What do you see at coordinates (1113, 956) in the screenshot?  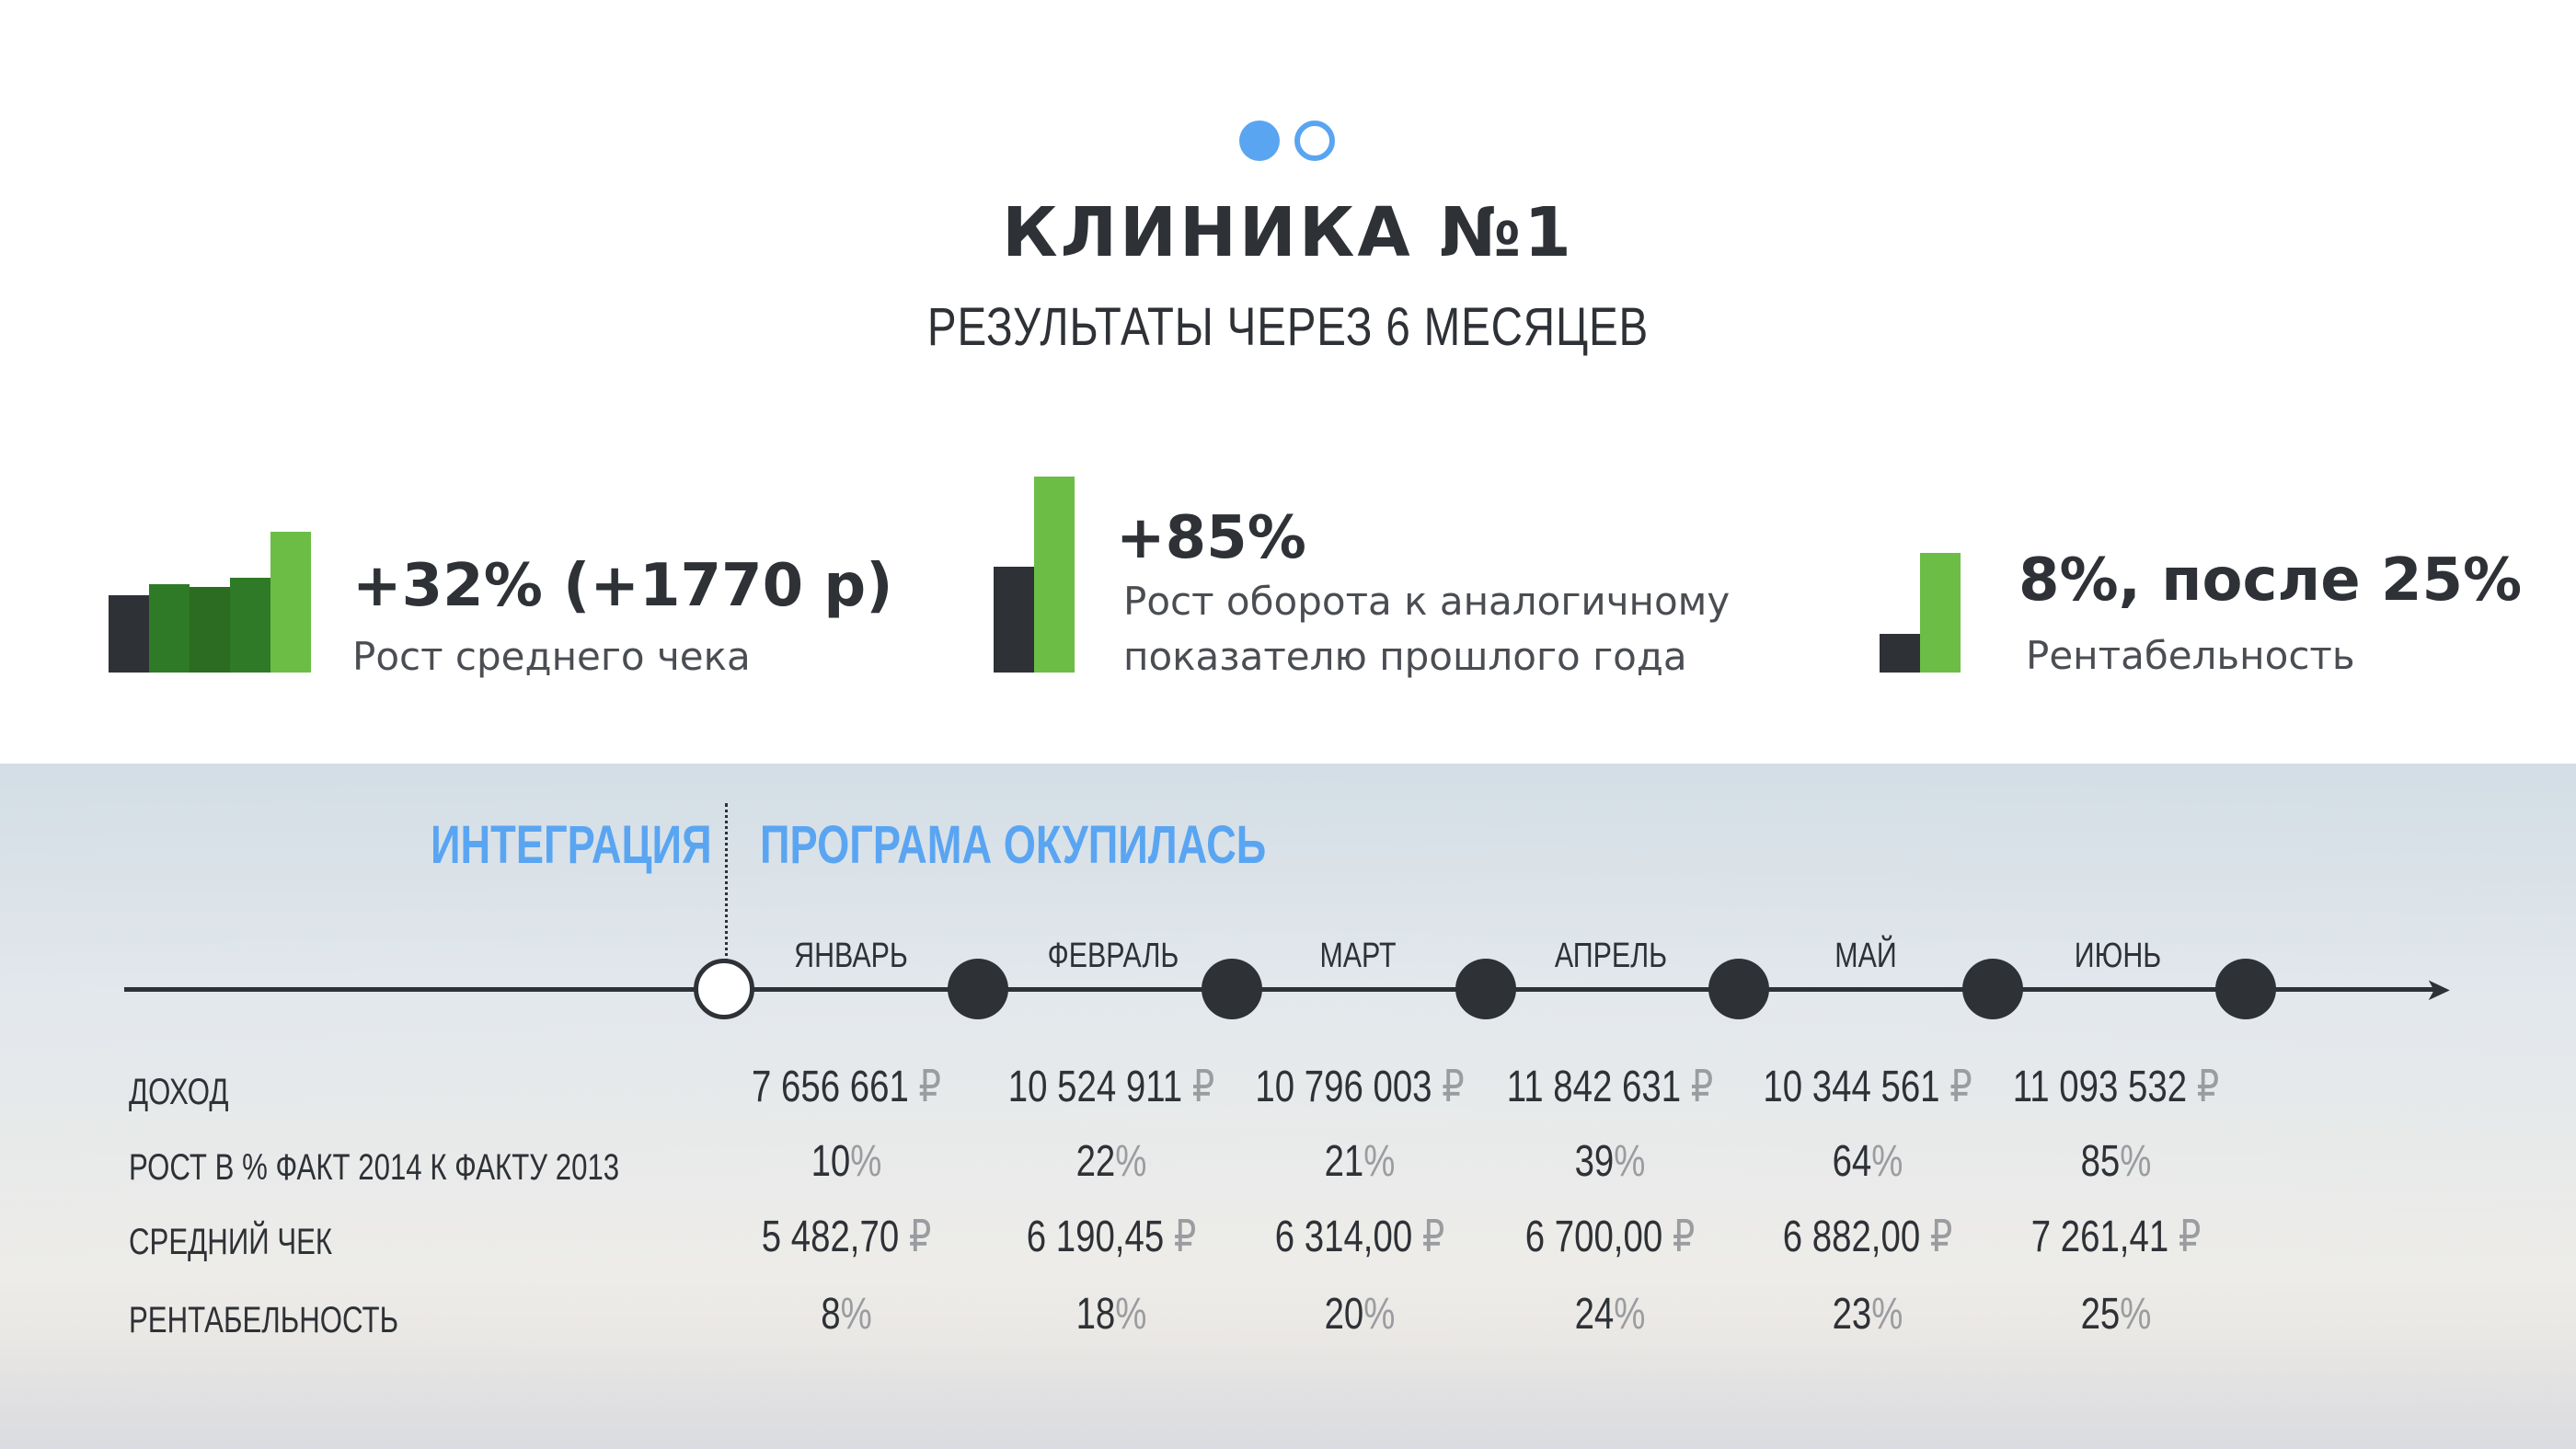 I see `month-label: ФЕВРАЛЬ` at bounding box center [1113, 956].